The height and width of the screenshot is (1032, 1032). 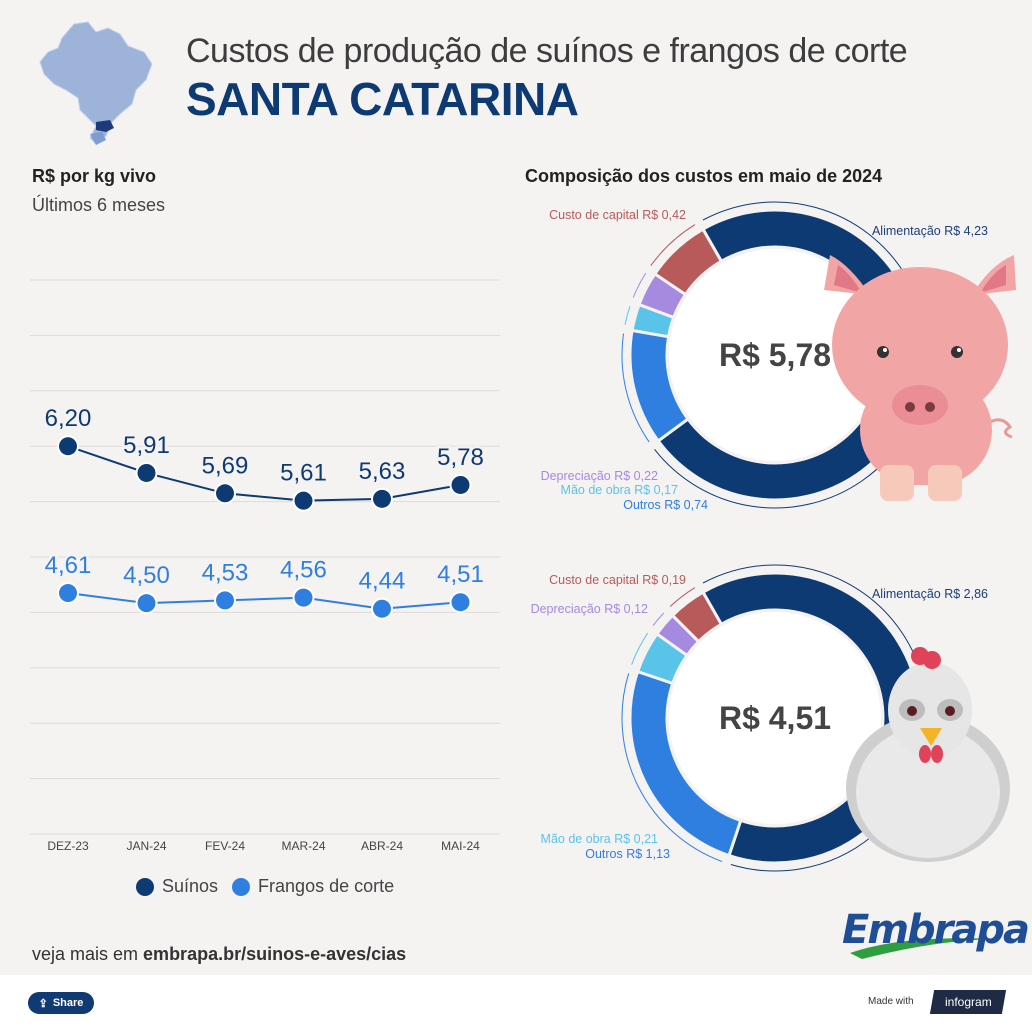 What do you see at coordinates (704, 176) in the screenshot?
I see `composition-title: Composição dos custos em maio de 2024` at bounding box center [704, 176].